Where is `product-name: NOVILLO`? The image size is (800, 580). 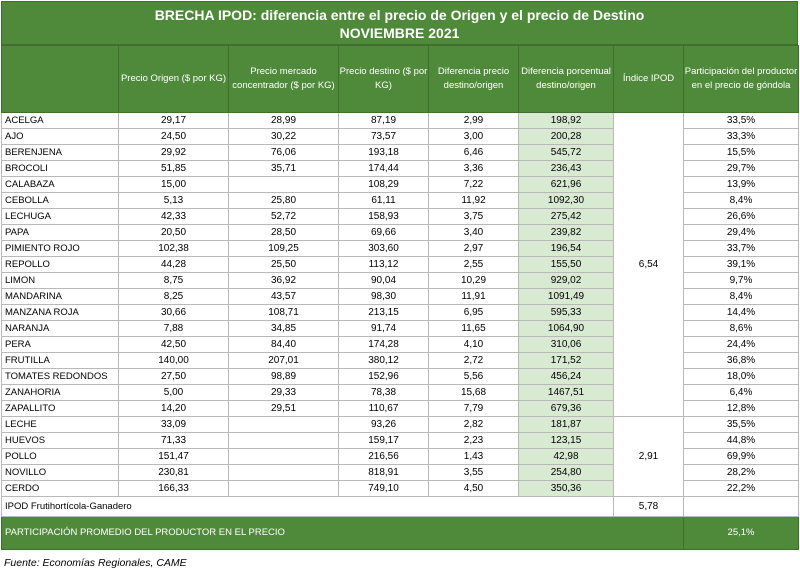 product-name: NOVILLO is located at coordinates (60, 472).